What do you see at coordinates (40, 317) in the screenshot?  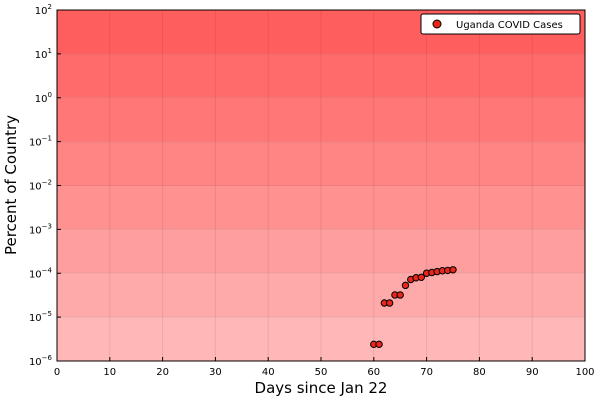 I see `y-tick-label: 10⁻⁵` at bounding box center [40, 317].